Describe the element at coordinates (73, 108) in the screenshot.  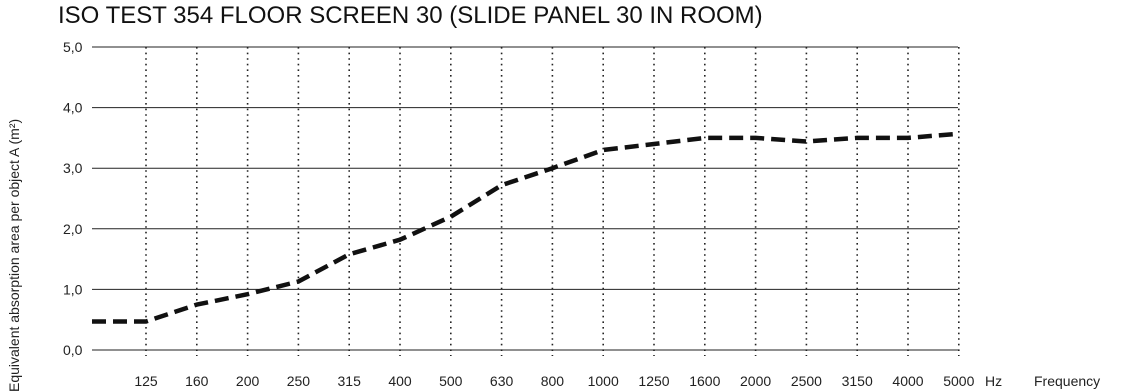
I see `y-tick-label: 4,0` at that location.